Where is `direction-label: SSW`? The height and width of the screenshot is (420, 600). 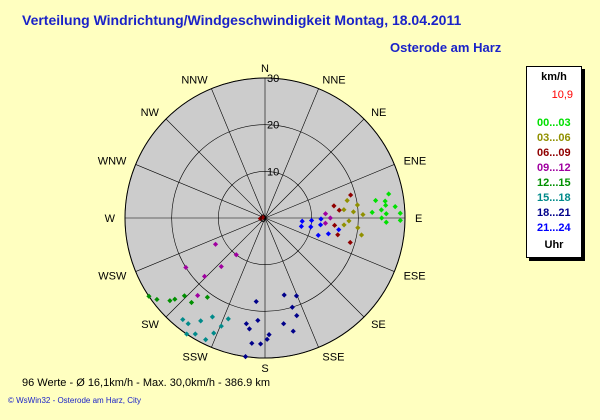 direction-label: SSW is located at coordinates (196, 358).